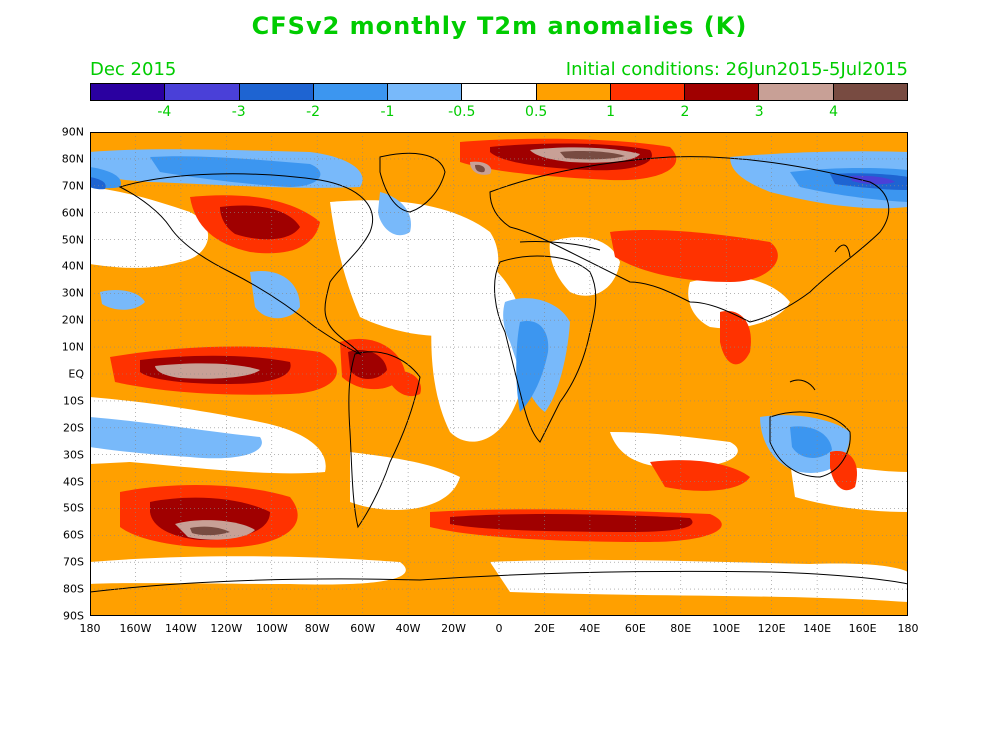 The image size is (999, 750). I want to click on longitude-label: 160W, so click(135, 628).